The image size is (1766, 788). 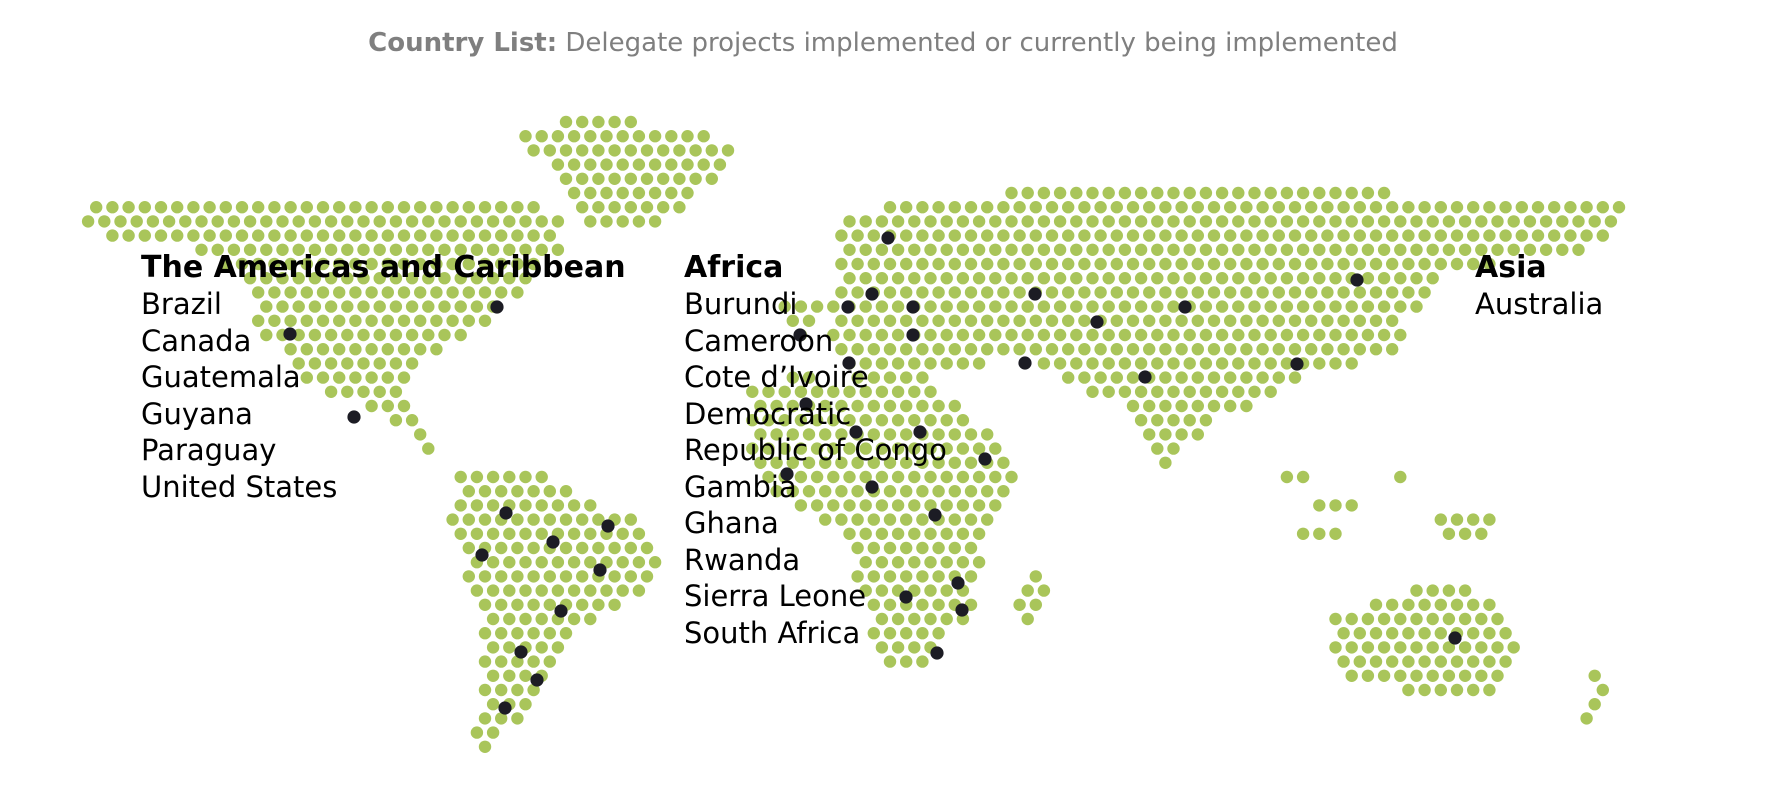 What do you see at coordinates (383, 267) in the screenshot?
I see `region-title-americas: The Americas and Caribbean` at bounding box center [383, 267].